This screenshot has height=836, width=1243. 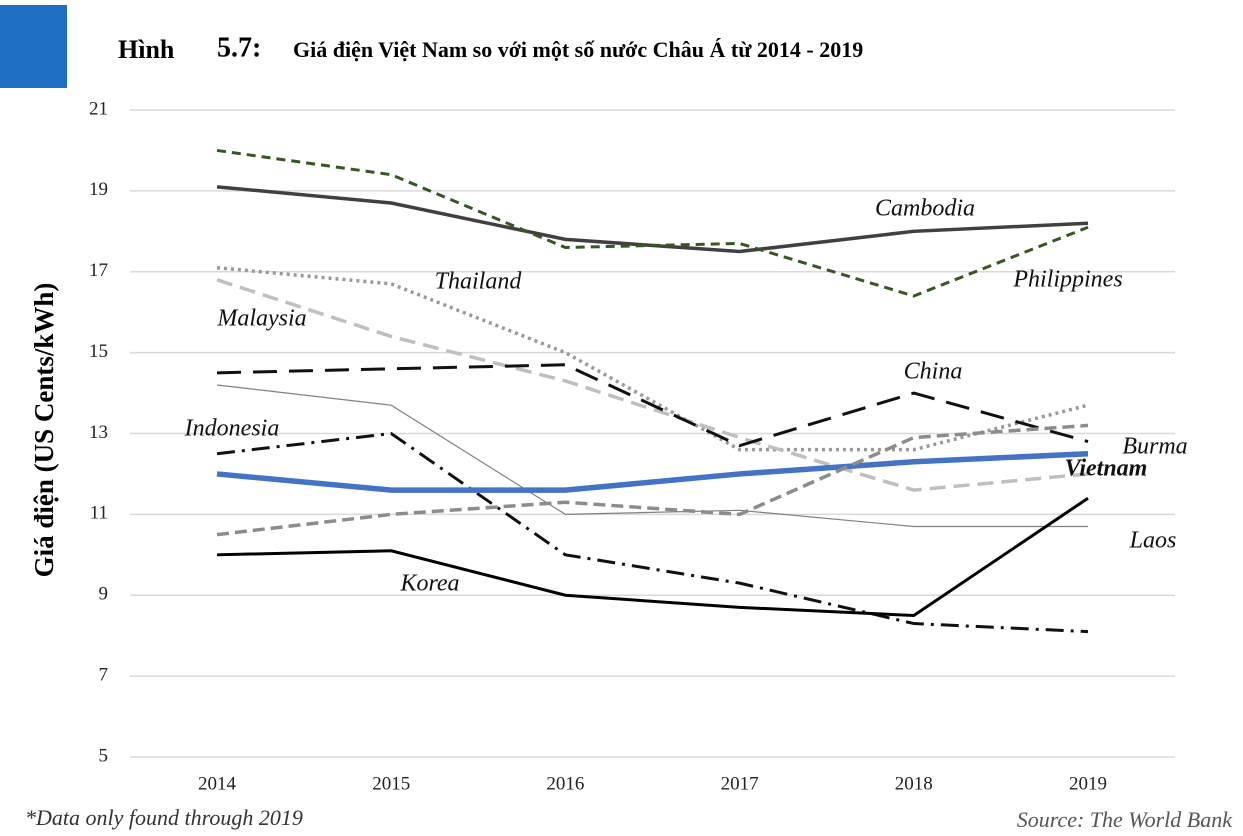 I want to click on y-tick-label: 13, so click(x=98, y=432).